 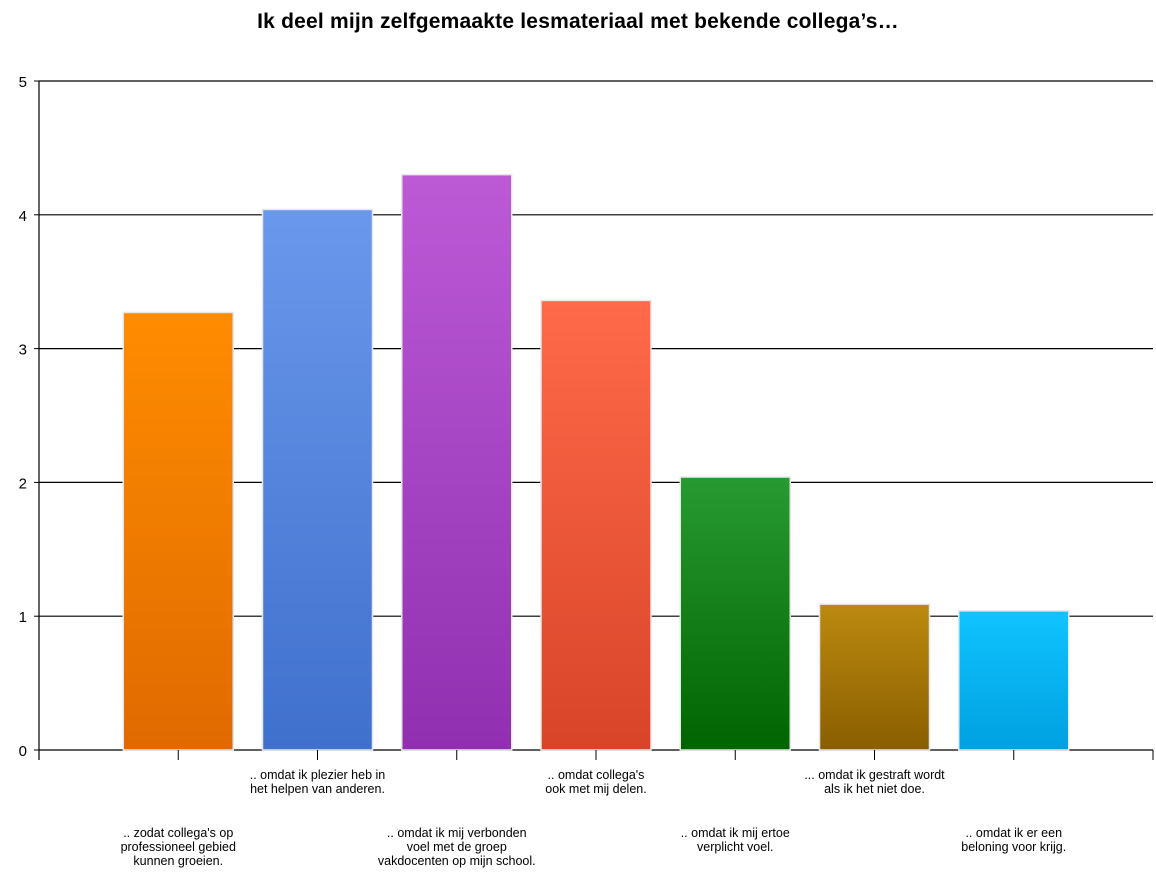 What do you see at coordinates (456, 861) in the screenshot?
I see `x-category-label-2-line-2: vakdocenten op mijn school.` at bounding box center [456, 861].